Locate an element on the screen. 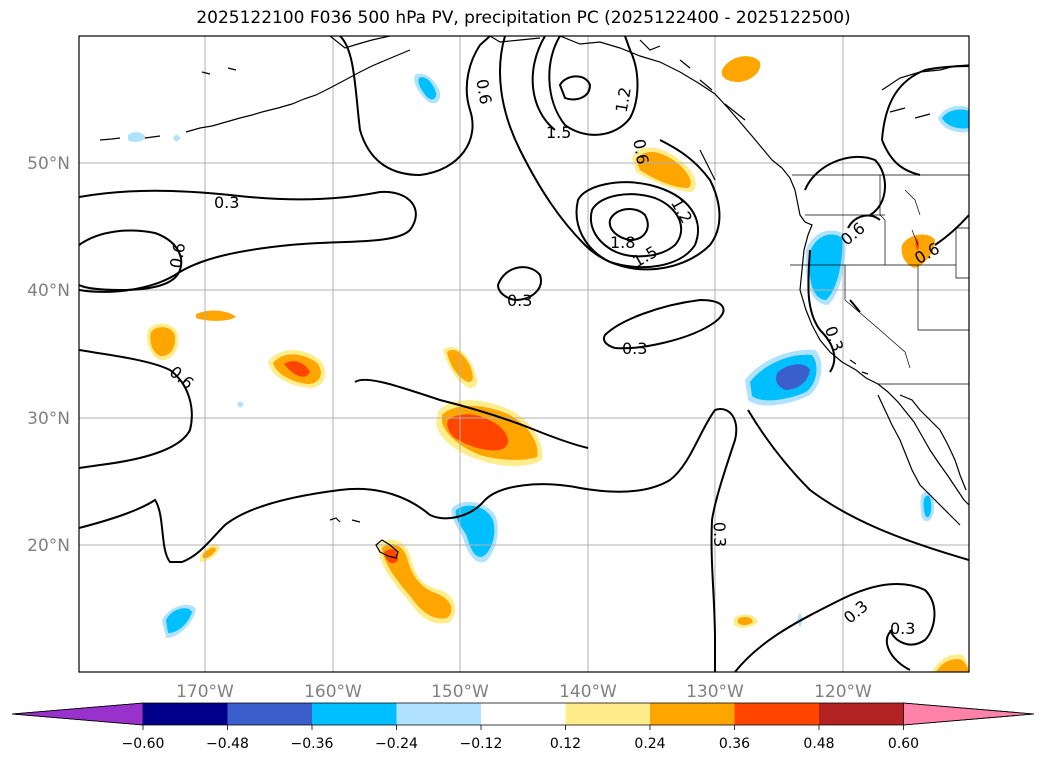  colorbar-tick-label: −0.24 is located at coordinates (396, 744).